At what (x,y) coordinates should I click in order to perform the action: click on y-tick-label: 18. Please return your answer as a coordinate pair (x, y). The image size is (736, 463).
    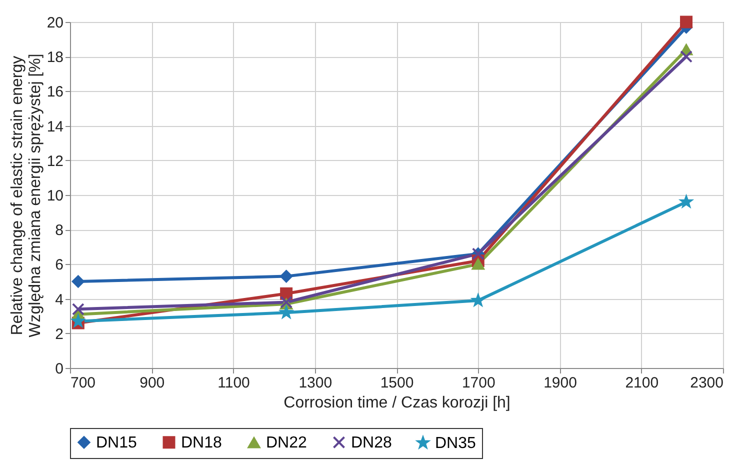
    Looking at the image, I should click on (55, 57).